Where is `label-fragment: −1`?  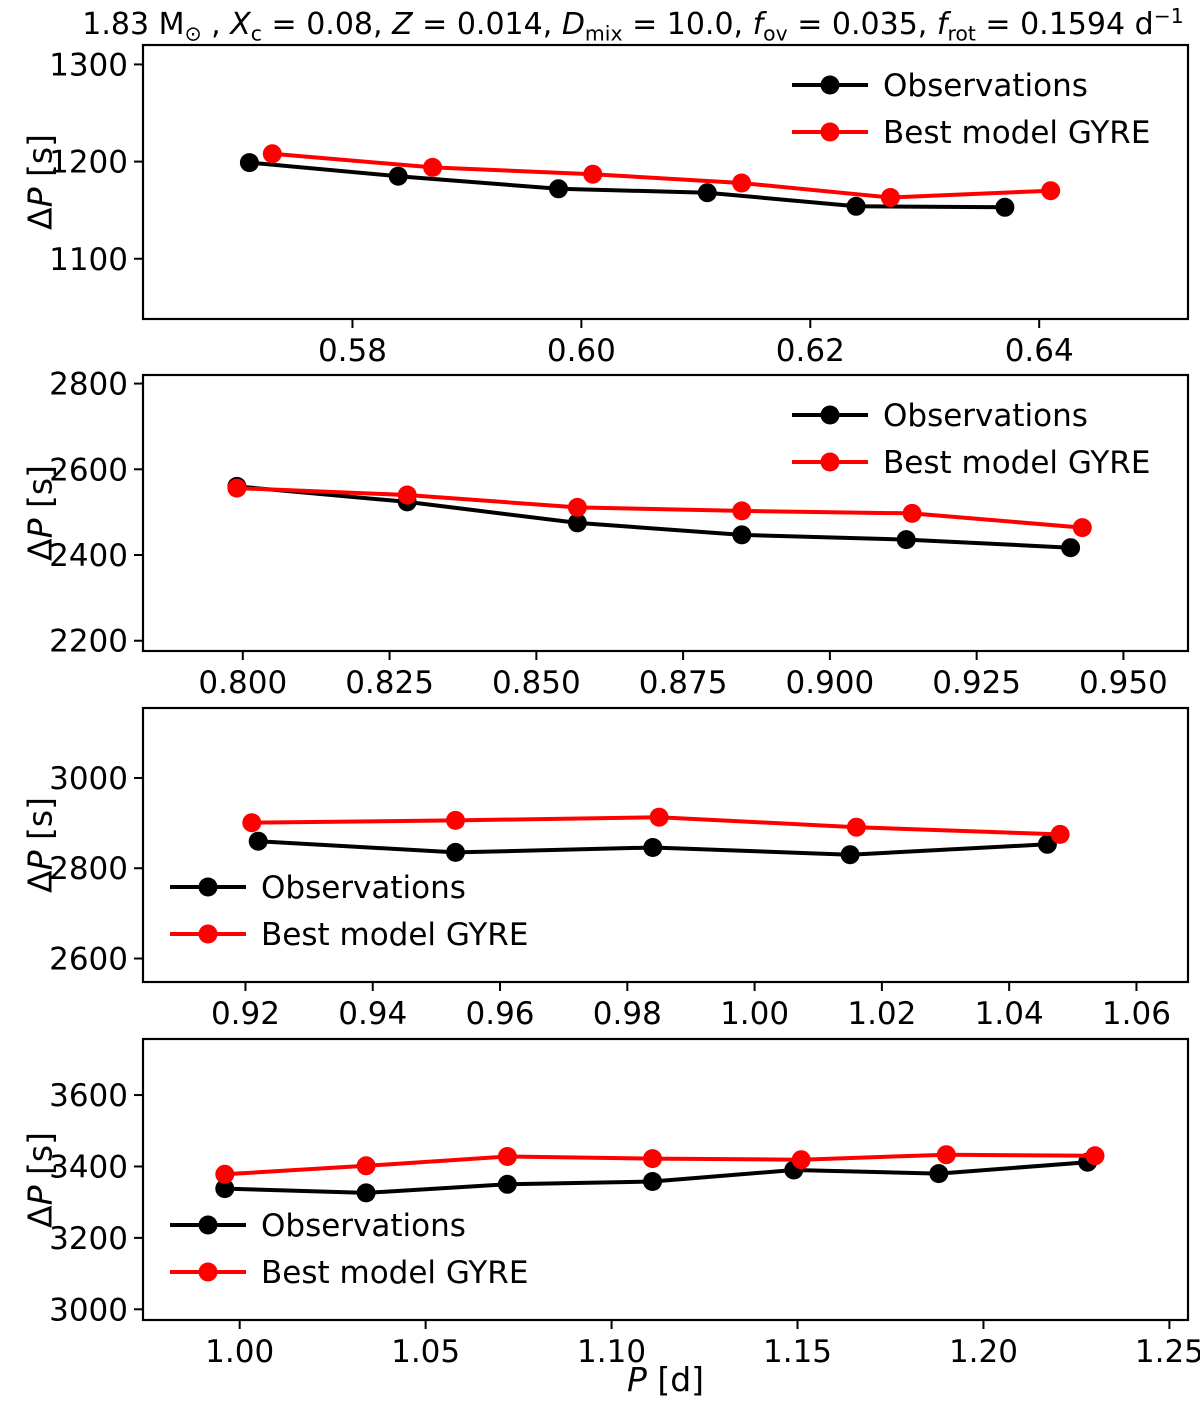 label-fragment: −1 is located at coordinates (1168, 16).